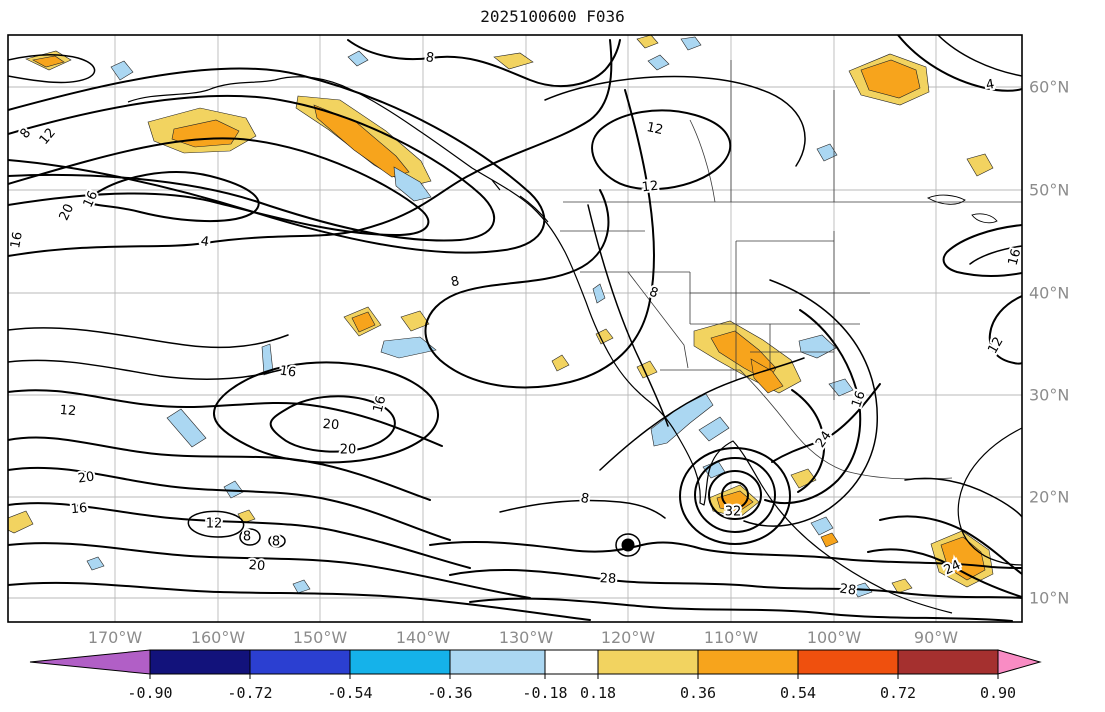  Describe the element at coordinates (218, 637) in the screenshot. I see `lon-tick-label: 160°W` at that location.